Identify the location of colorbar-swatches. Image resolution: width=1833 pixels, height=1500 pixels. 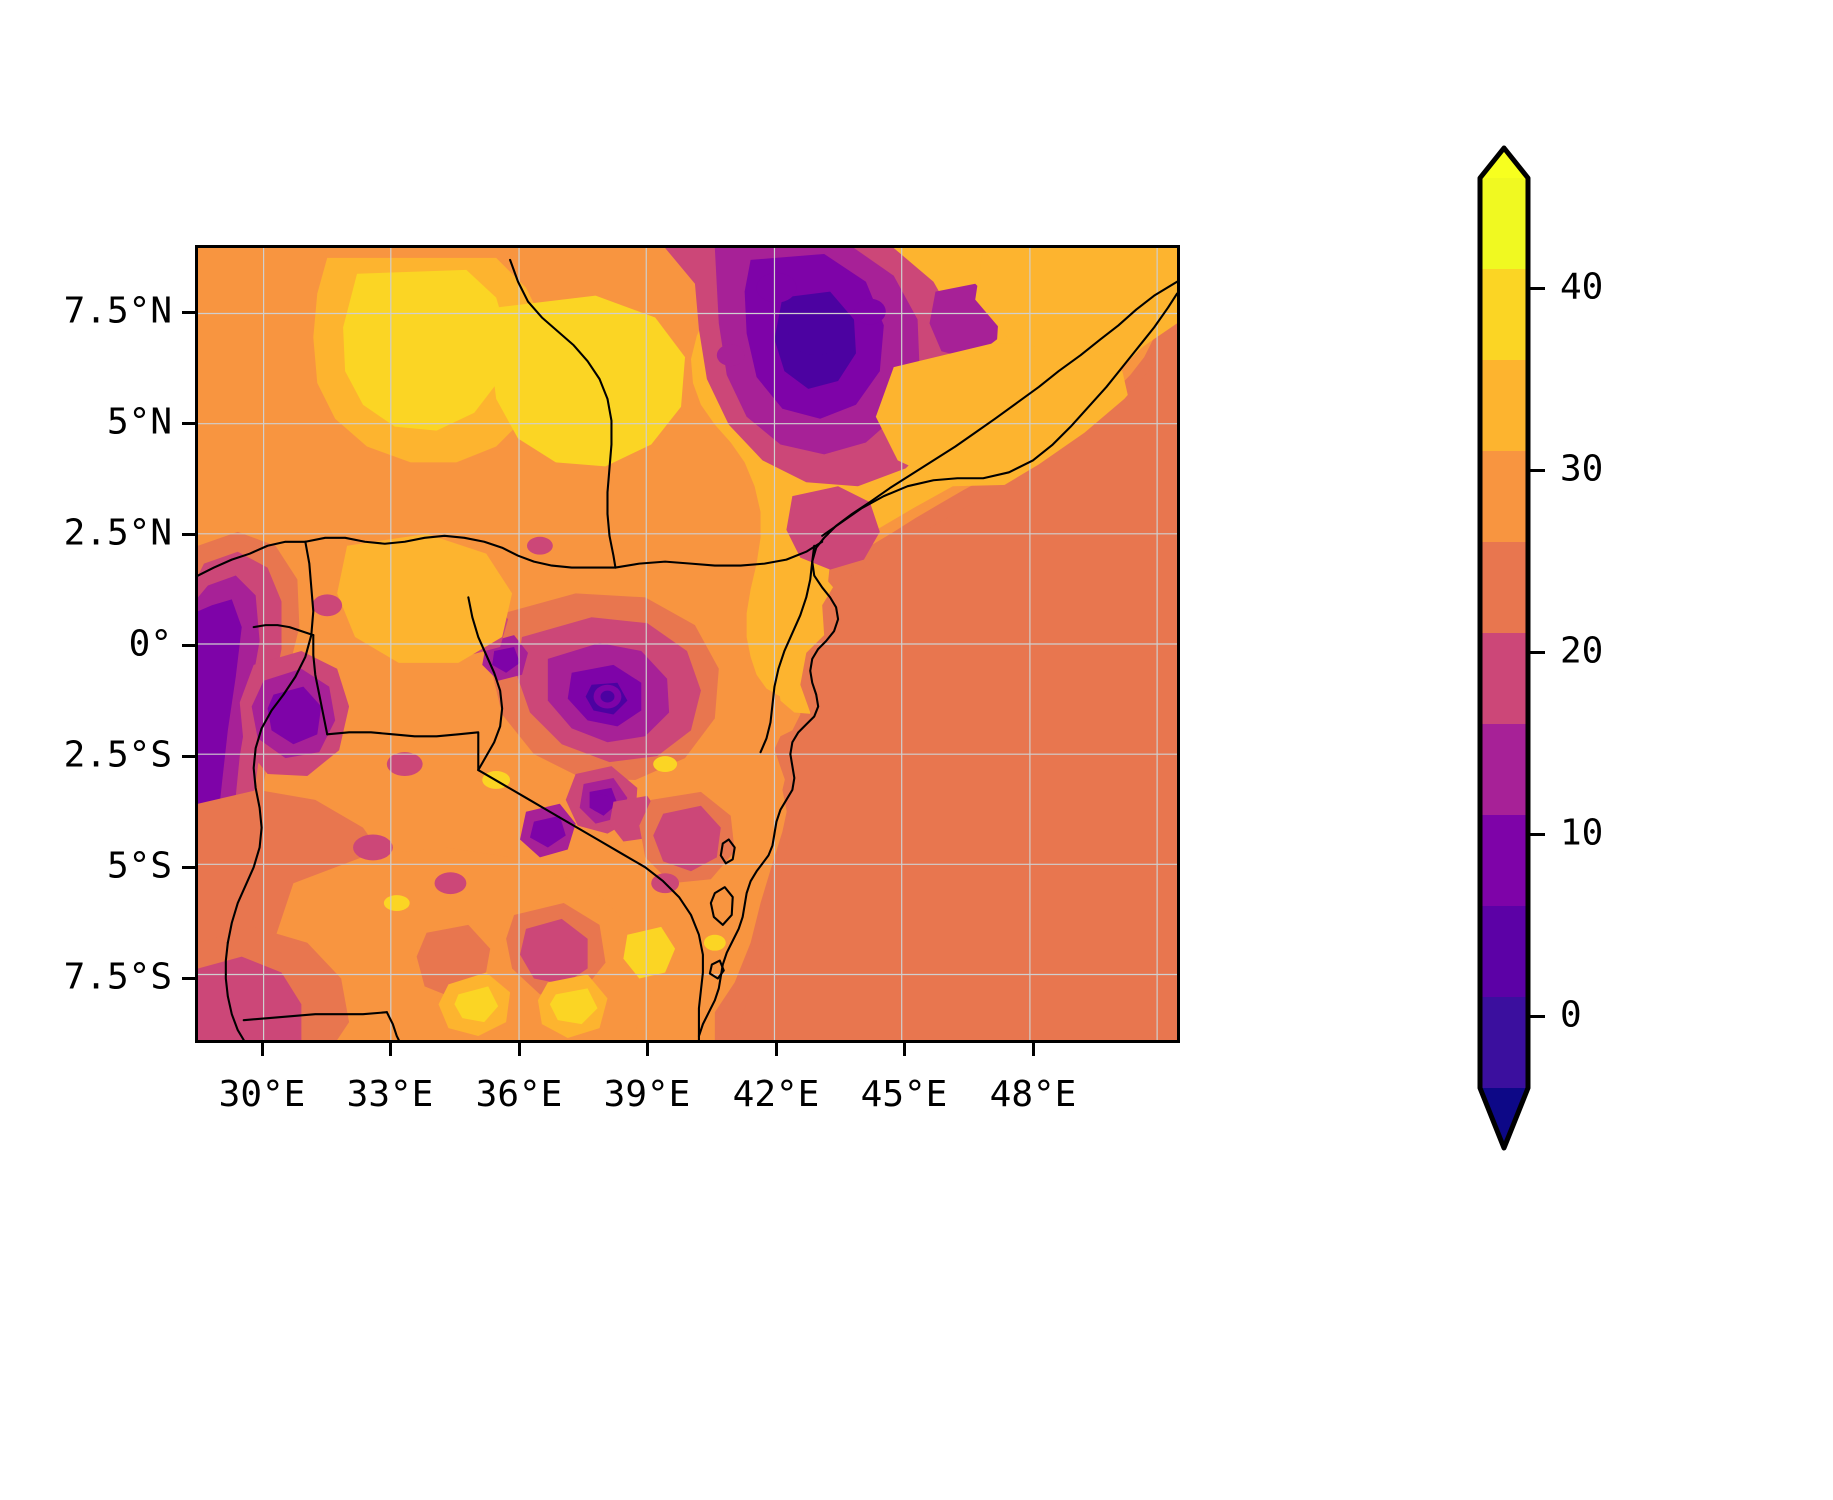
(1504, 648).